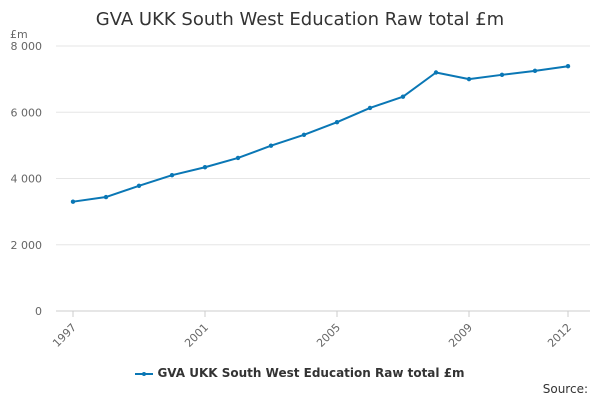  Describe the element at coordinates (460, 335) in the screenshot. I see `x-tick-label: 2009` at that location.